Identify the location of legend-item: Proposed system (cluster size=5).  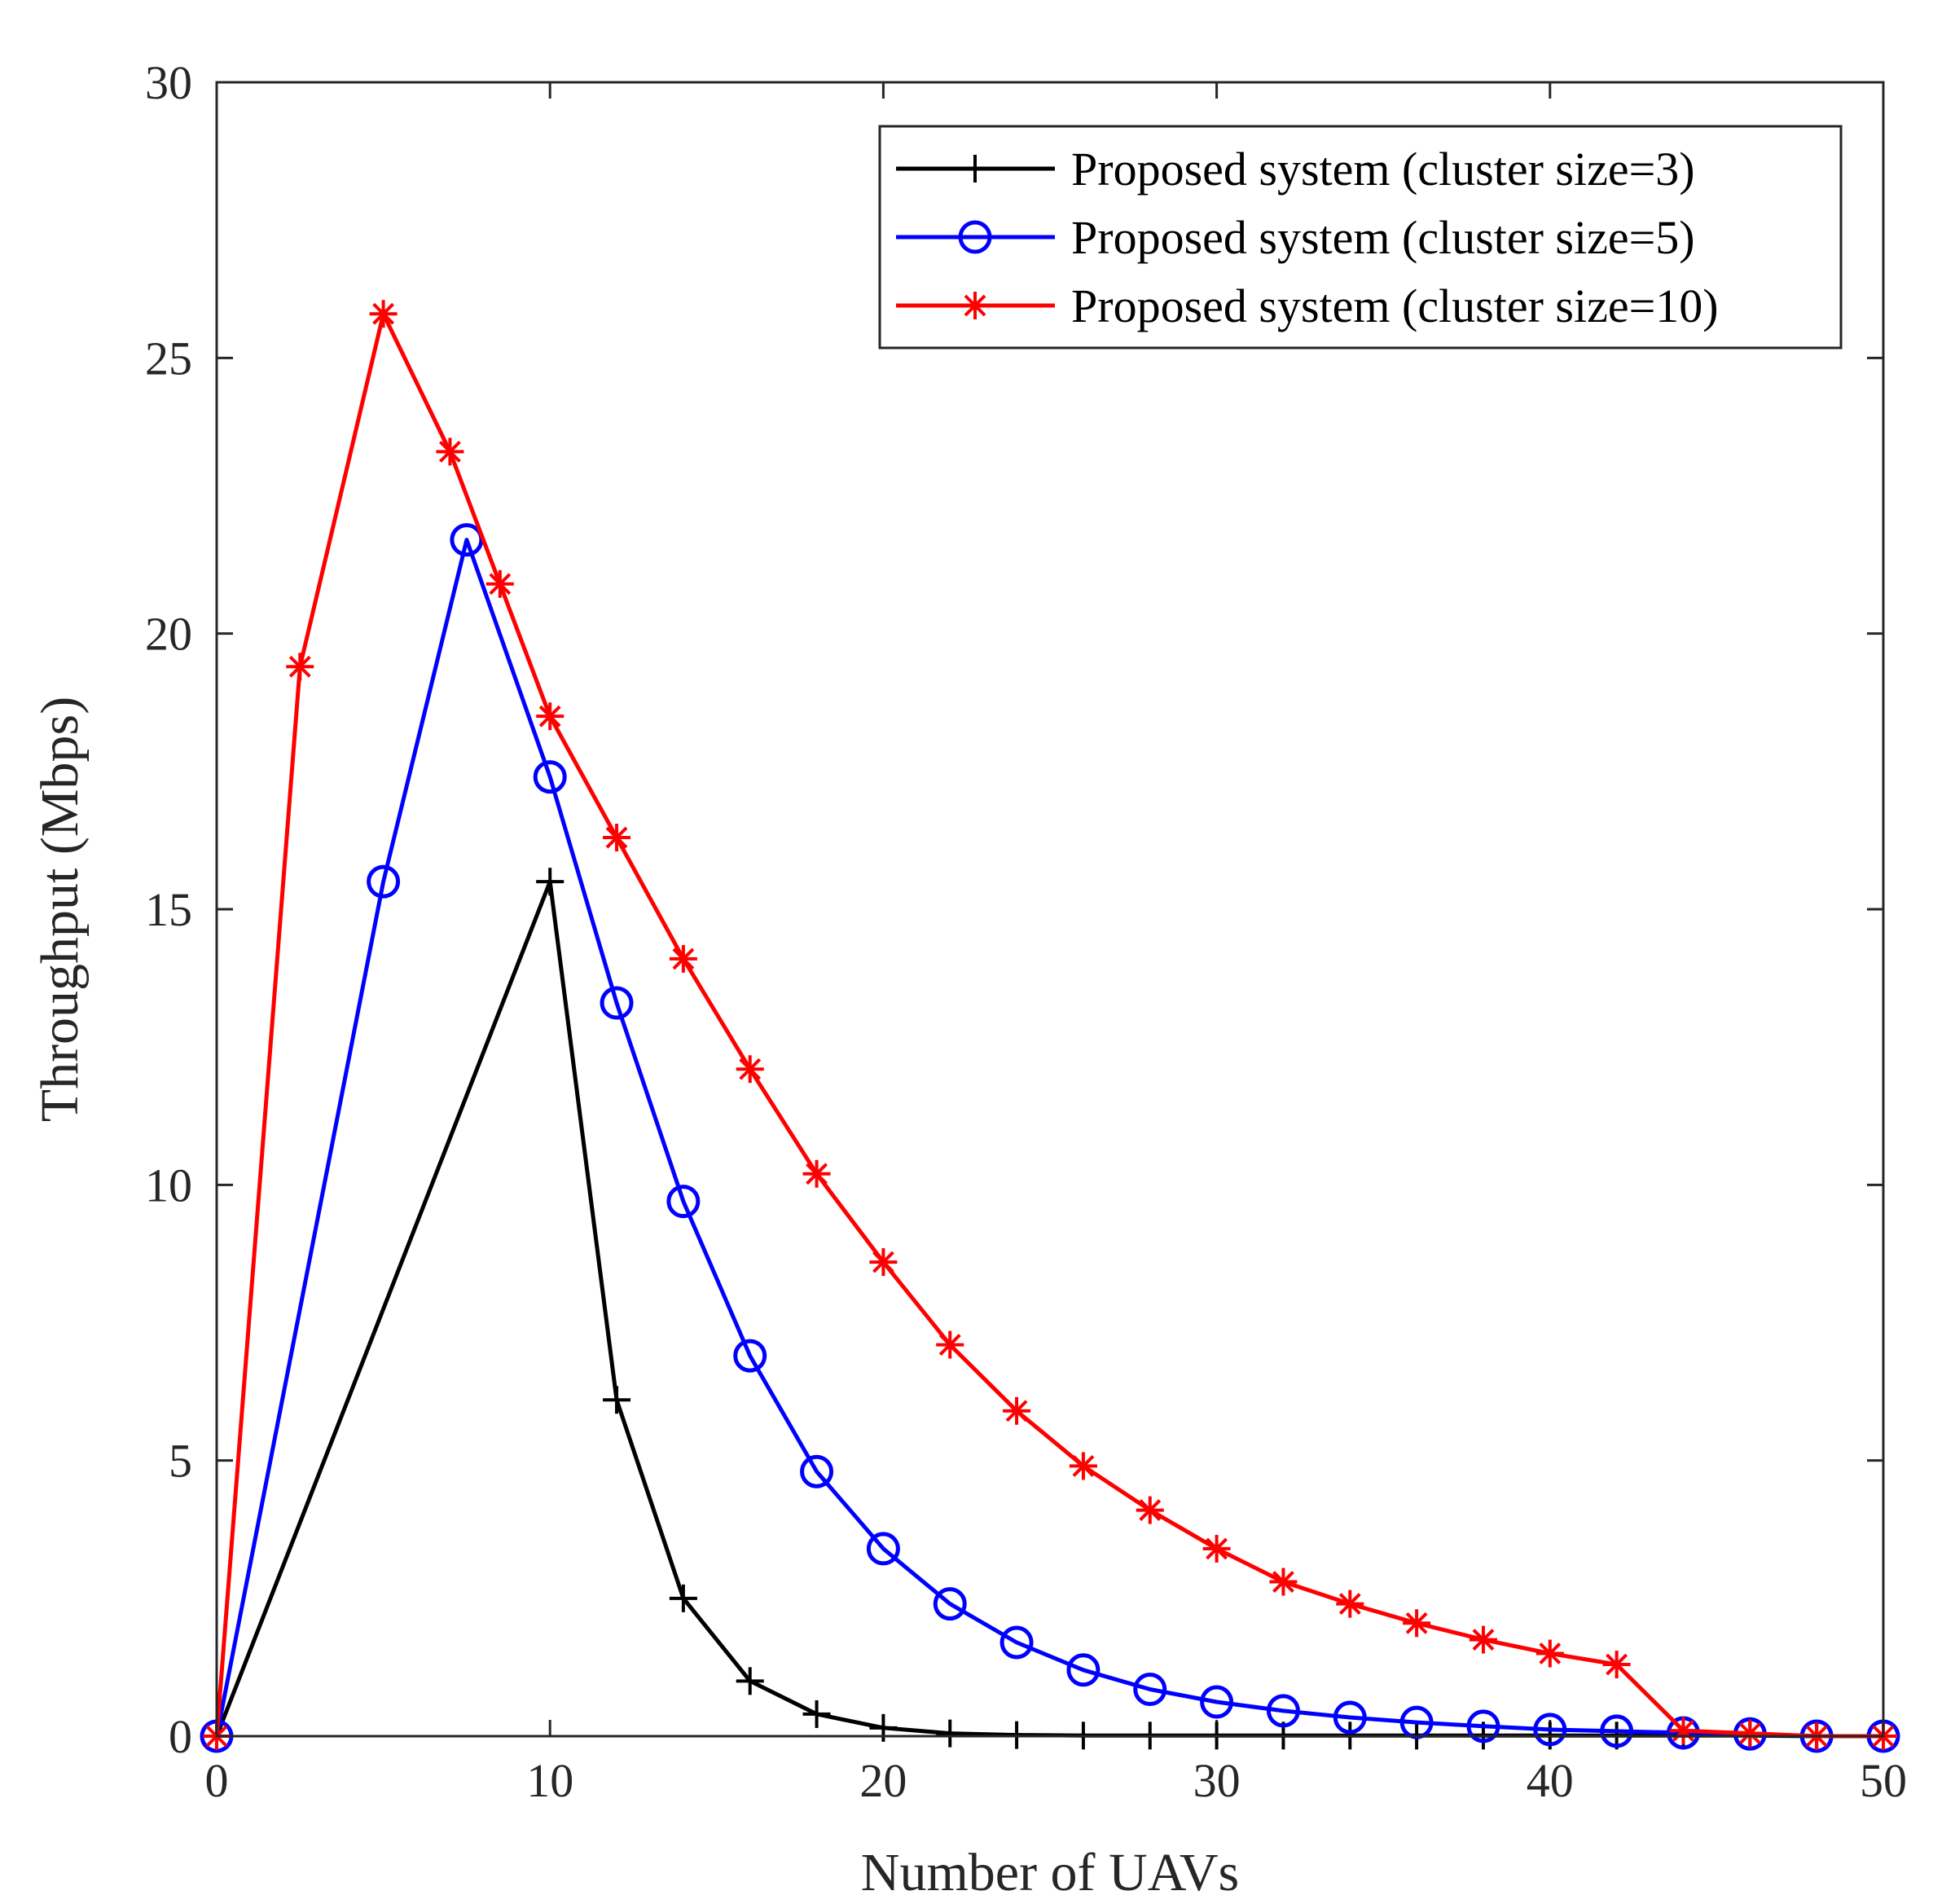
(1295, 237).